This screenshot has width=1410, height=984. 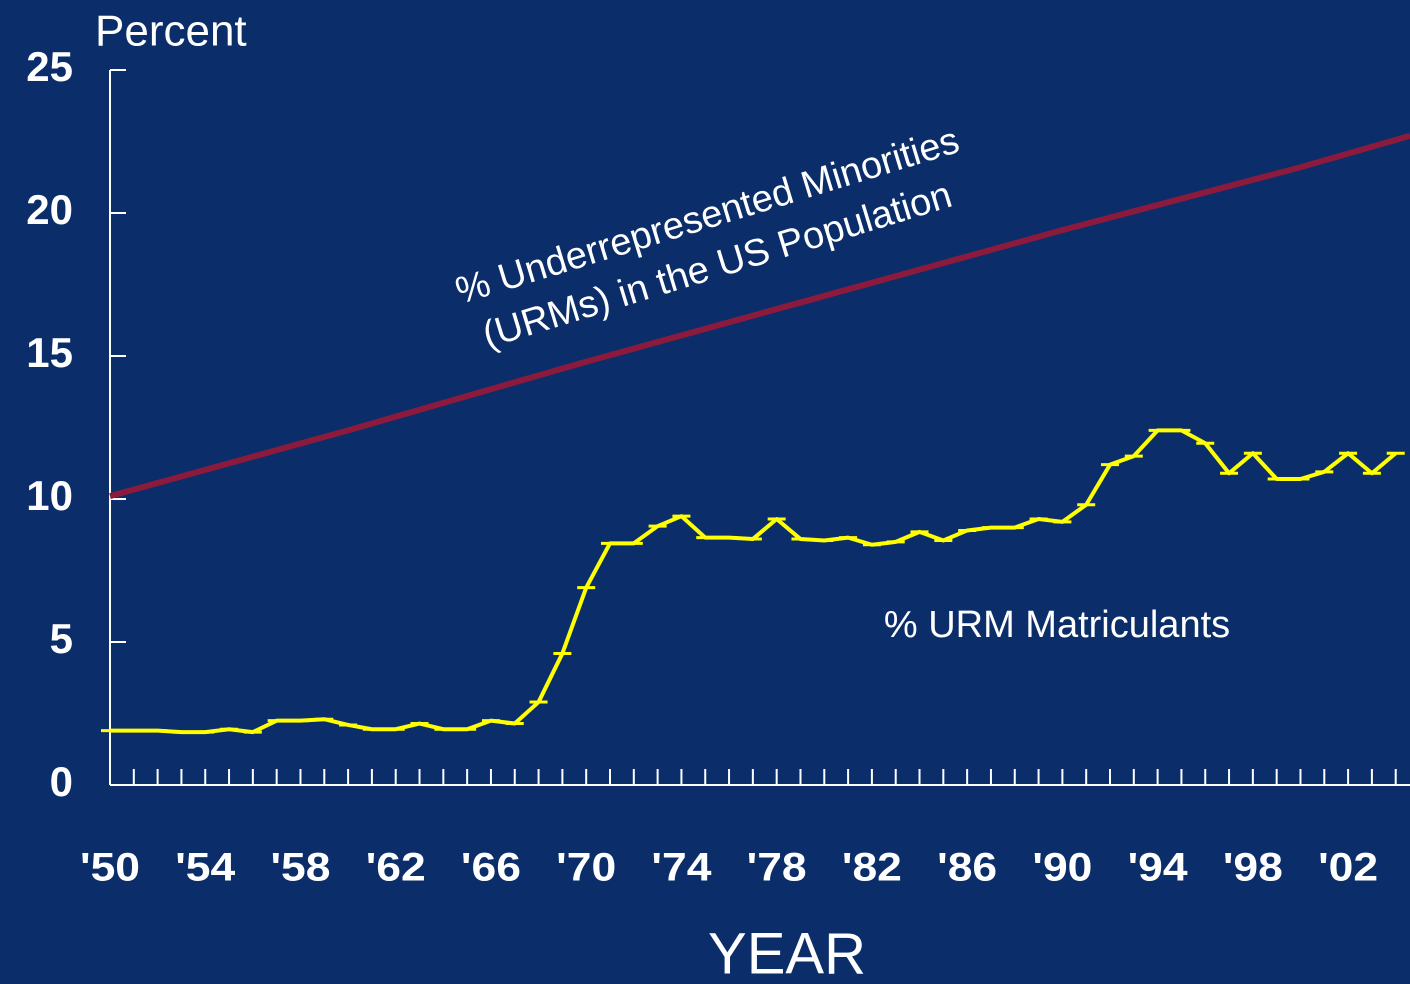 I want to click on x-tick-label: '58, so click(x=300, y=868).